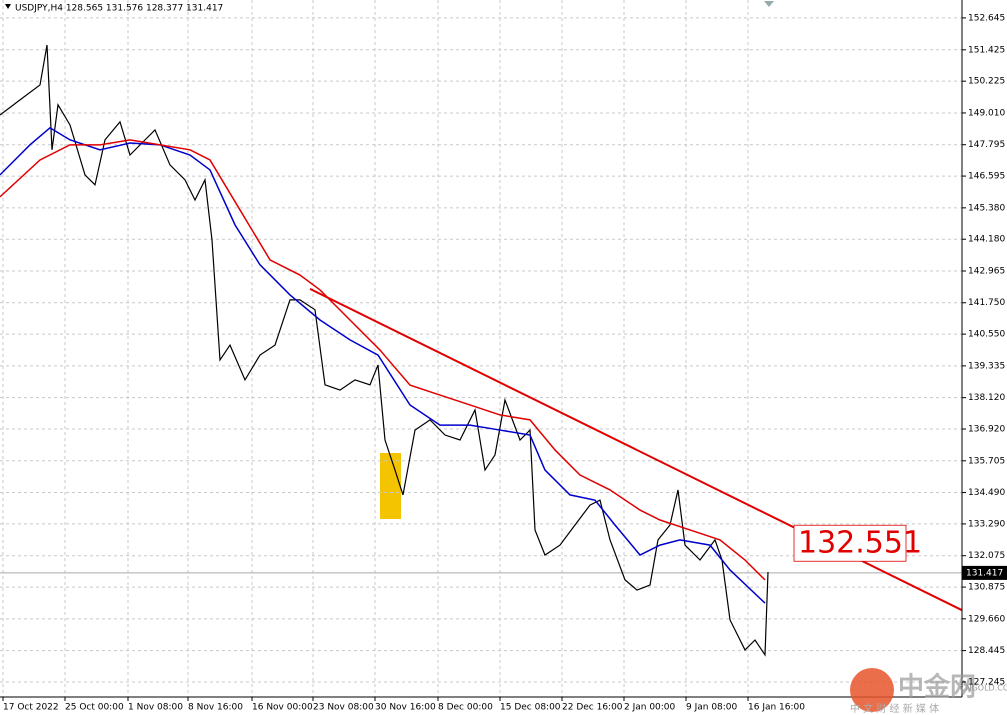 This screenshot has width=1007, height=715. I want to click on y-tick-label: 128.445, so click(986, 651).